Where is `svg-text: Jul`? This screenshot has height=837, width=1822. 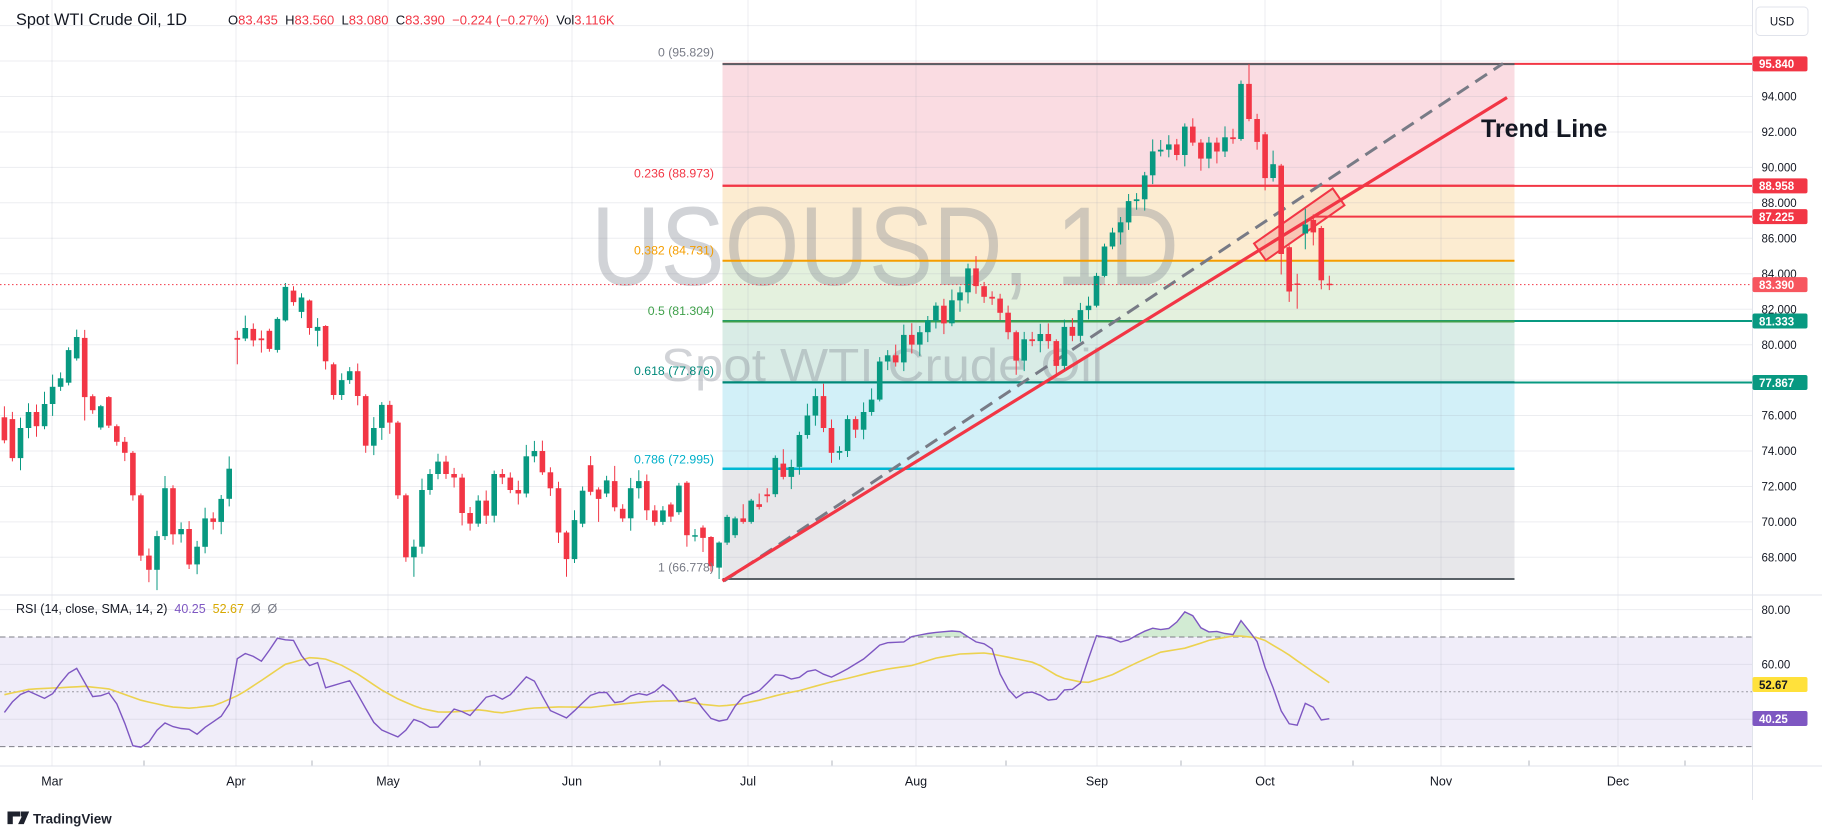 svg-text: Jul is located at coordinates (748, 782).